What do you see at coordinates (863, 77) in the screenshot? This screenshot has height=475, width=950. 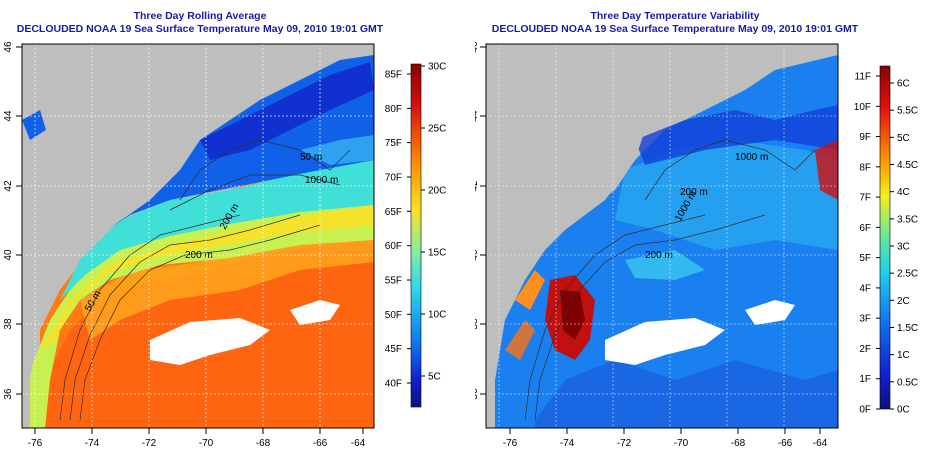 I see `colorbar-label: 11F` at bounding box center [863, 77].